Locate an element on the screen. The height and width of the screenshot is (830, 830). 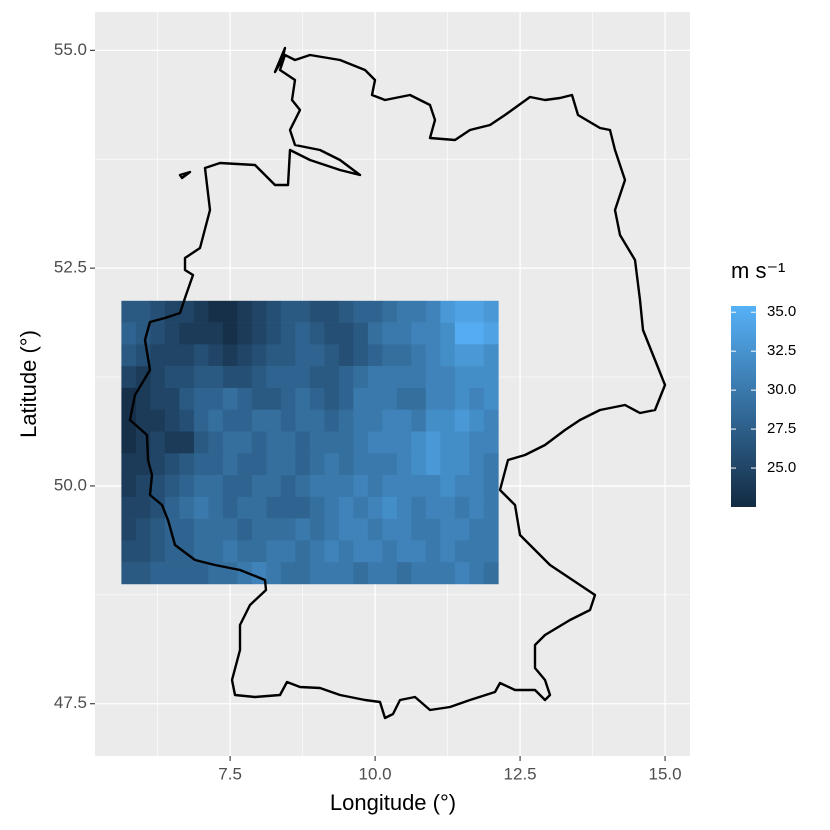
colorbar is located at coordinates (743, 406).